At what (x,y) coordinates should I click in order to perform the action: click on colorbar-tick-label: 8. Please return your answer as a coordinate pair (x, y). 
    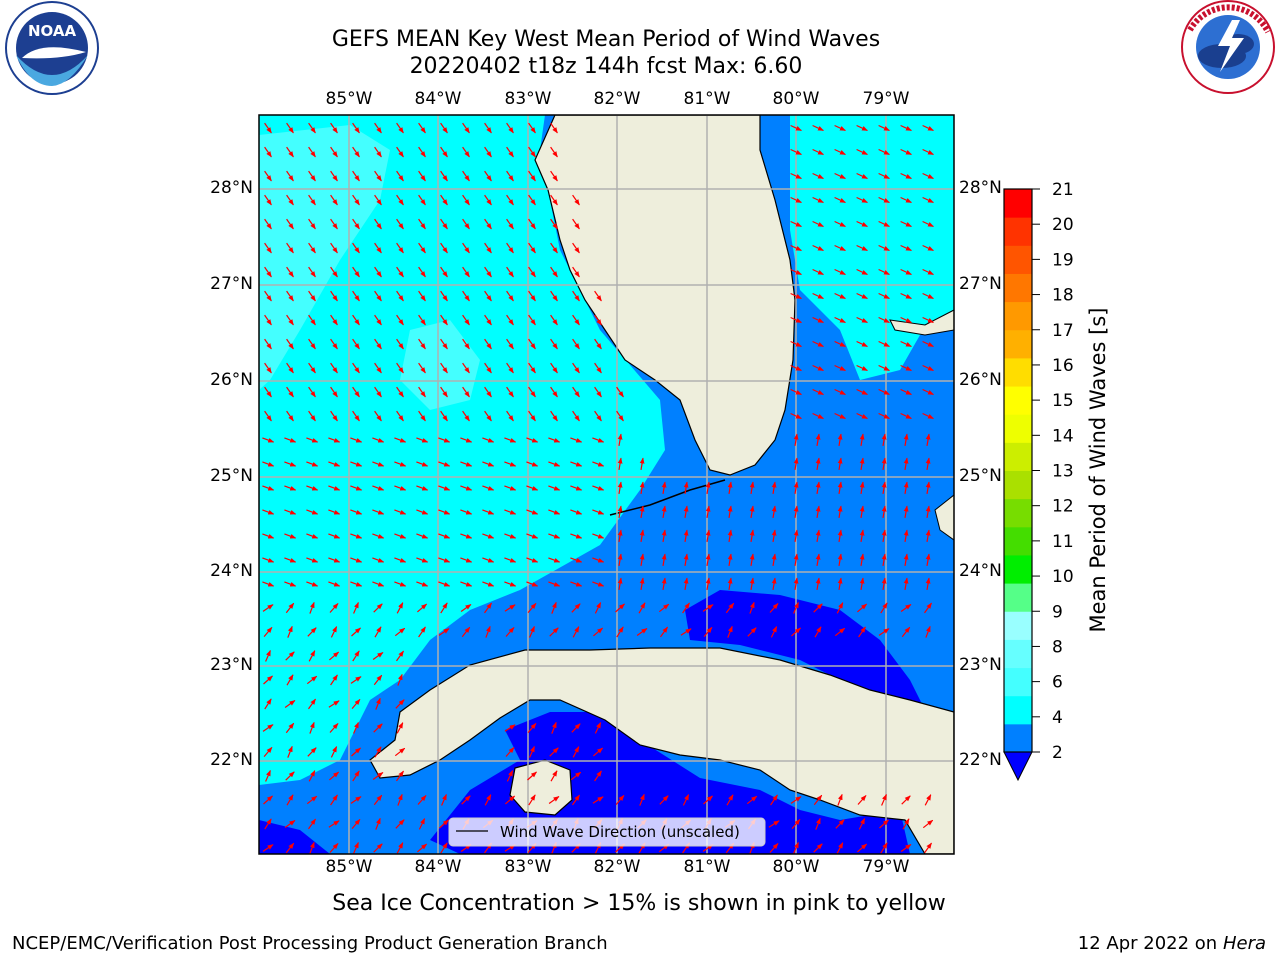
    Looking at the image, I should click on (1057, 647).